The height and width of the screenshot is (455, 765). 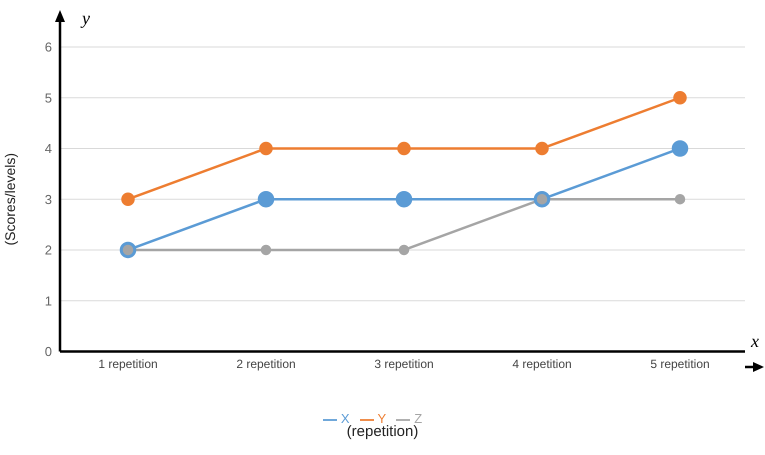 I want to click on y-tick-label: 6, so click(x=48, y=47).